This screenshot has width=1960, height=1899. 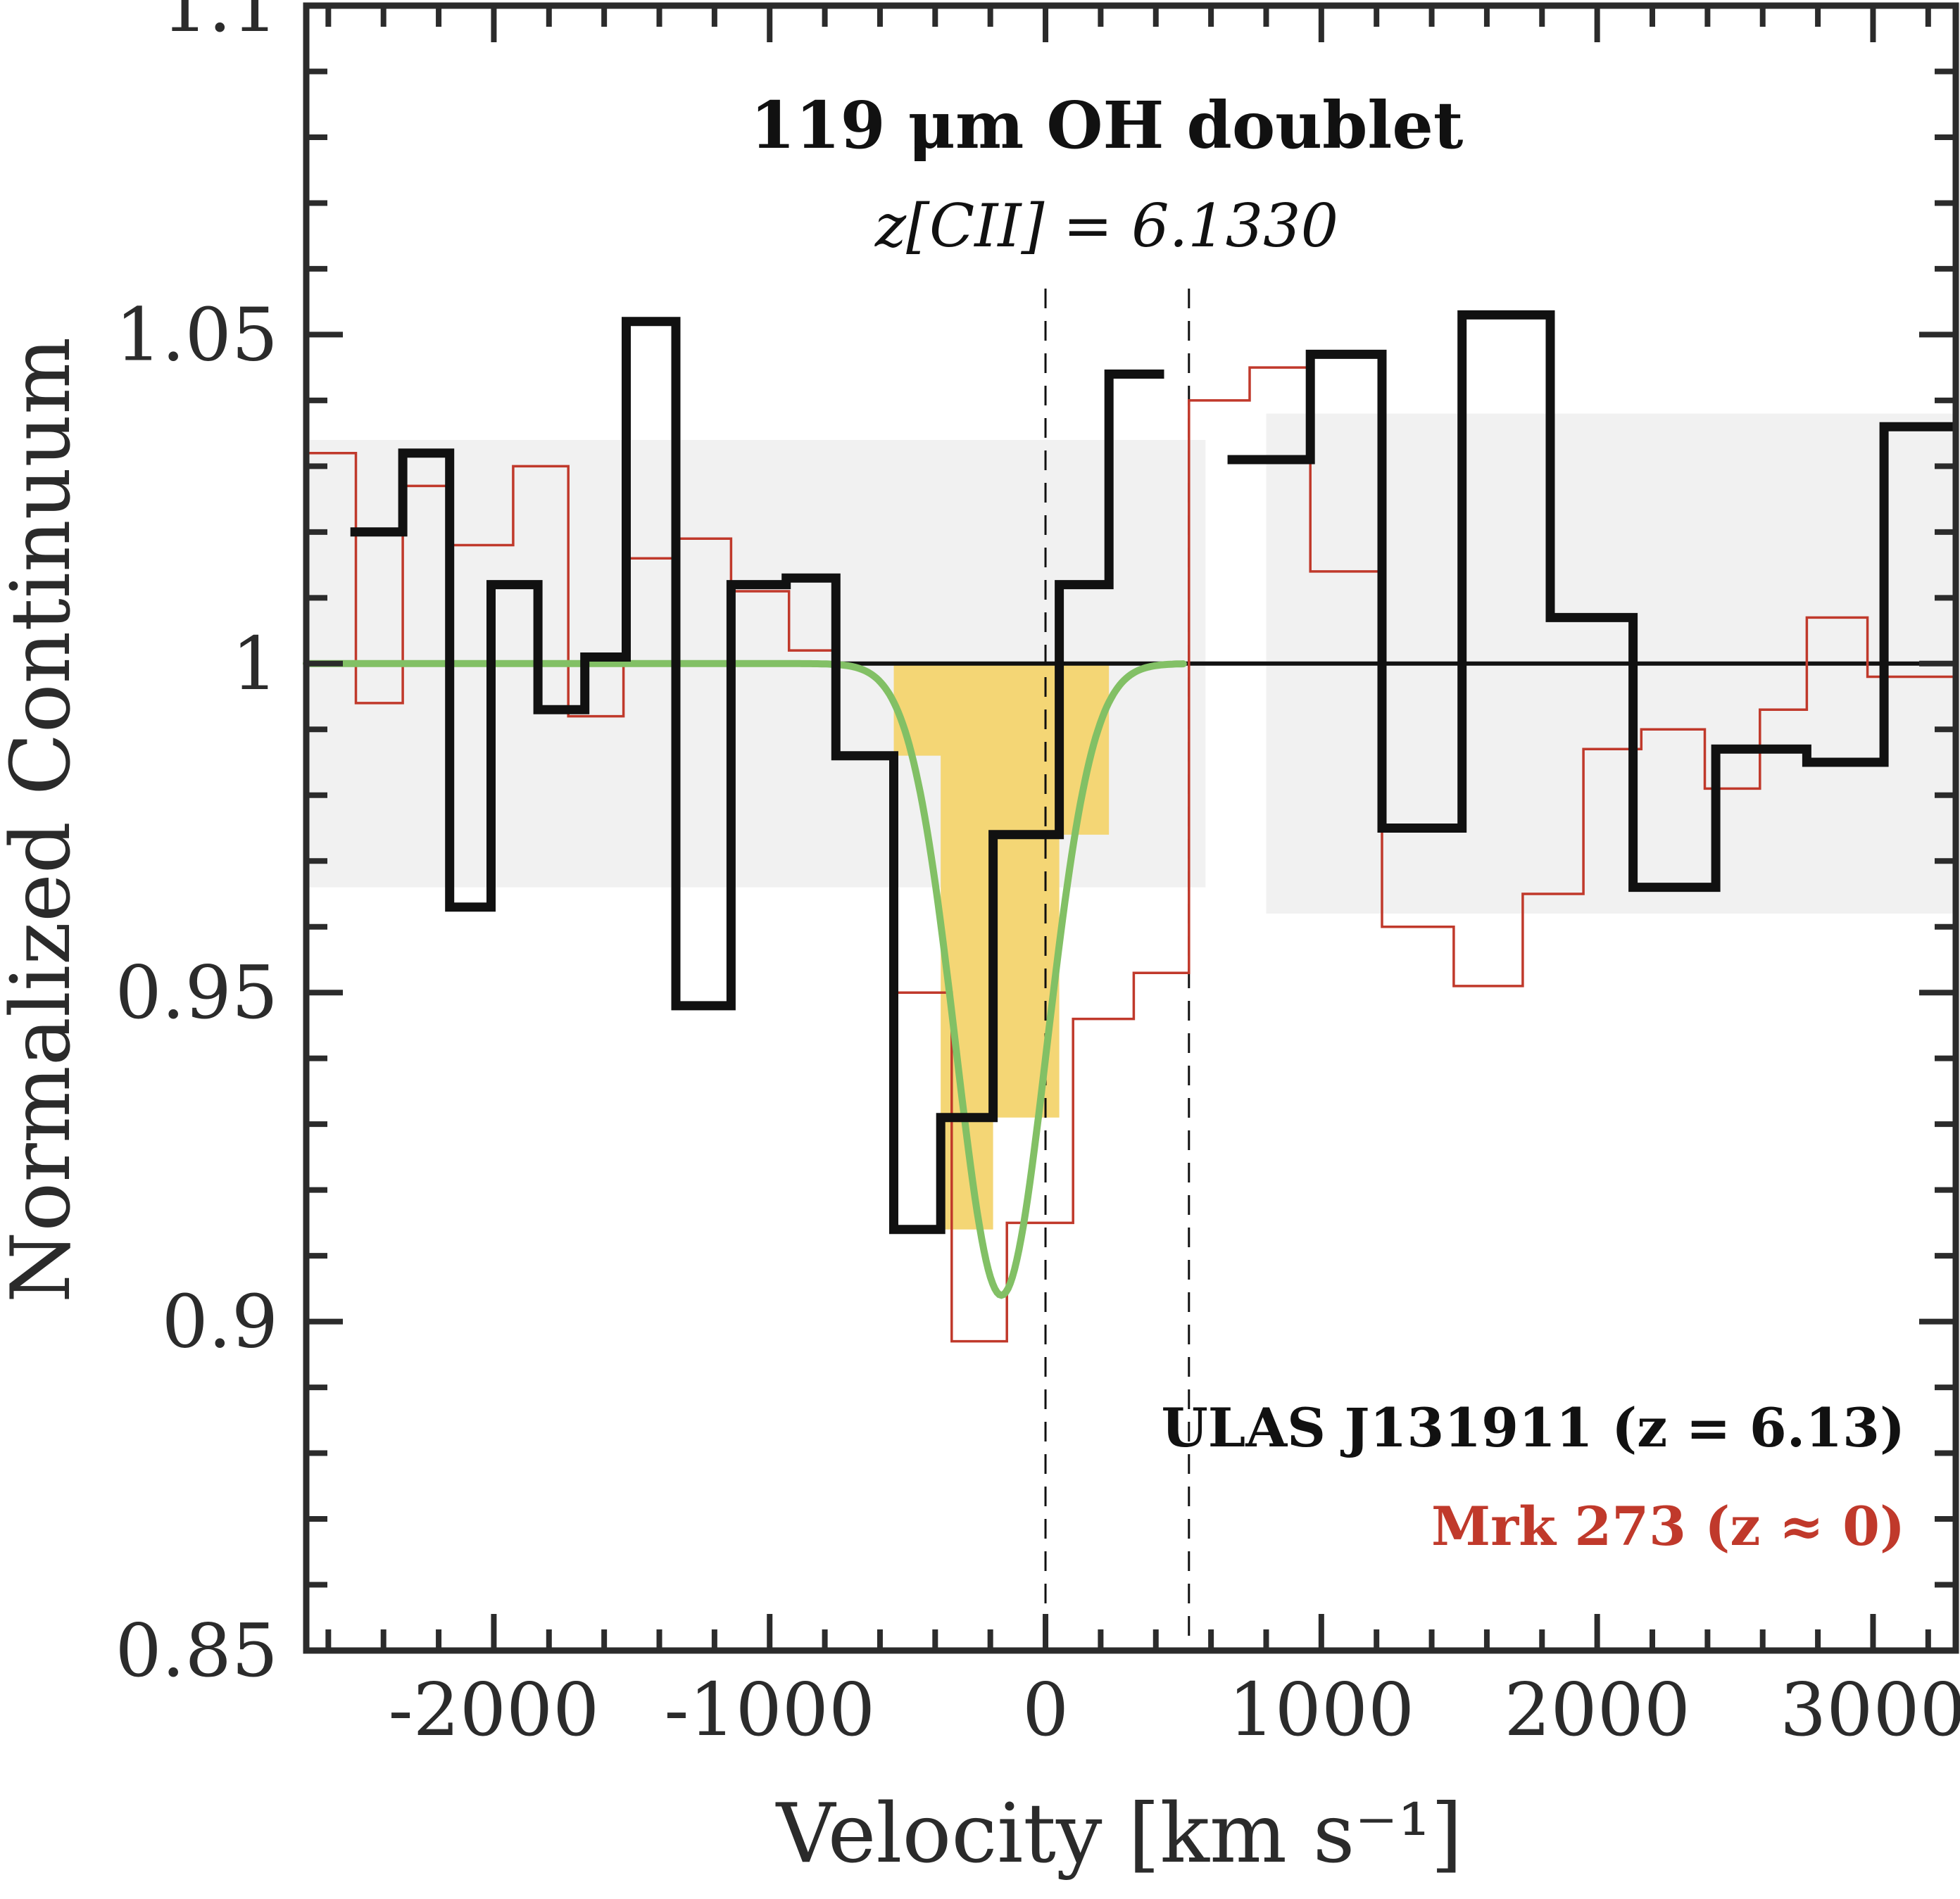 What do you see at coordinates (1045, 1710) in the screenshot?
I see `x-tick-label: 0` at bounding box center [1045, 1710].